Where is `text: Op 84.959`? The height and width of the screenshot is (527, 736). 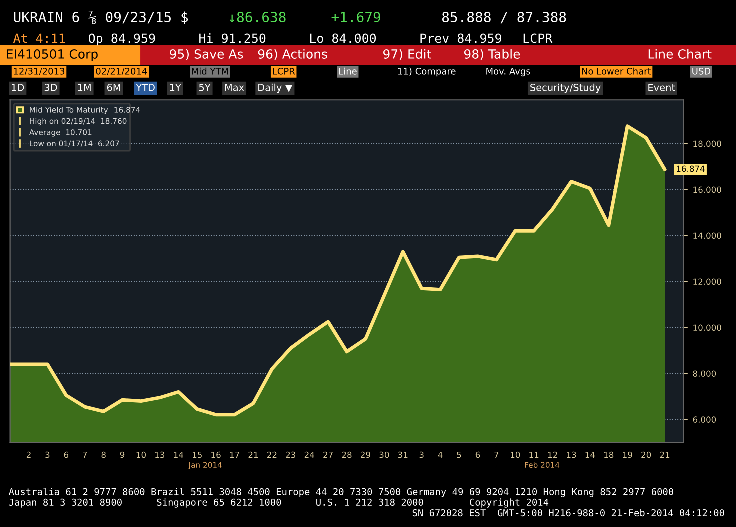 text: Op 84.959 is located at coordinates (122, 40).